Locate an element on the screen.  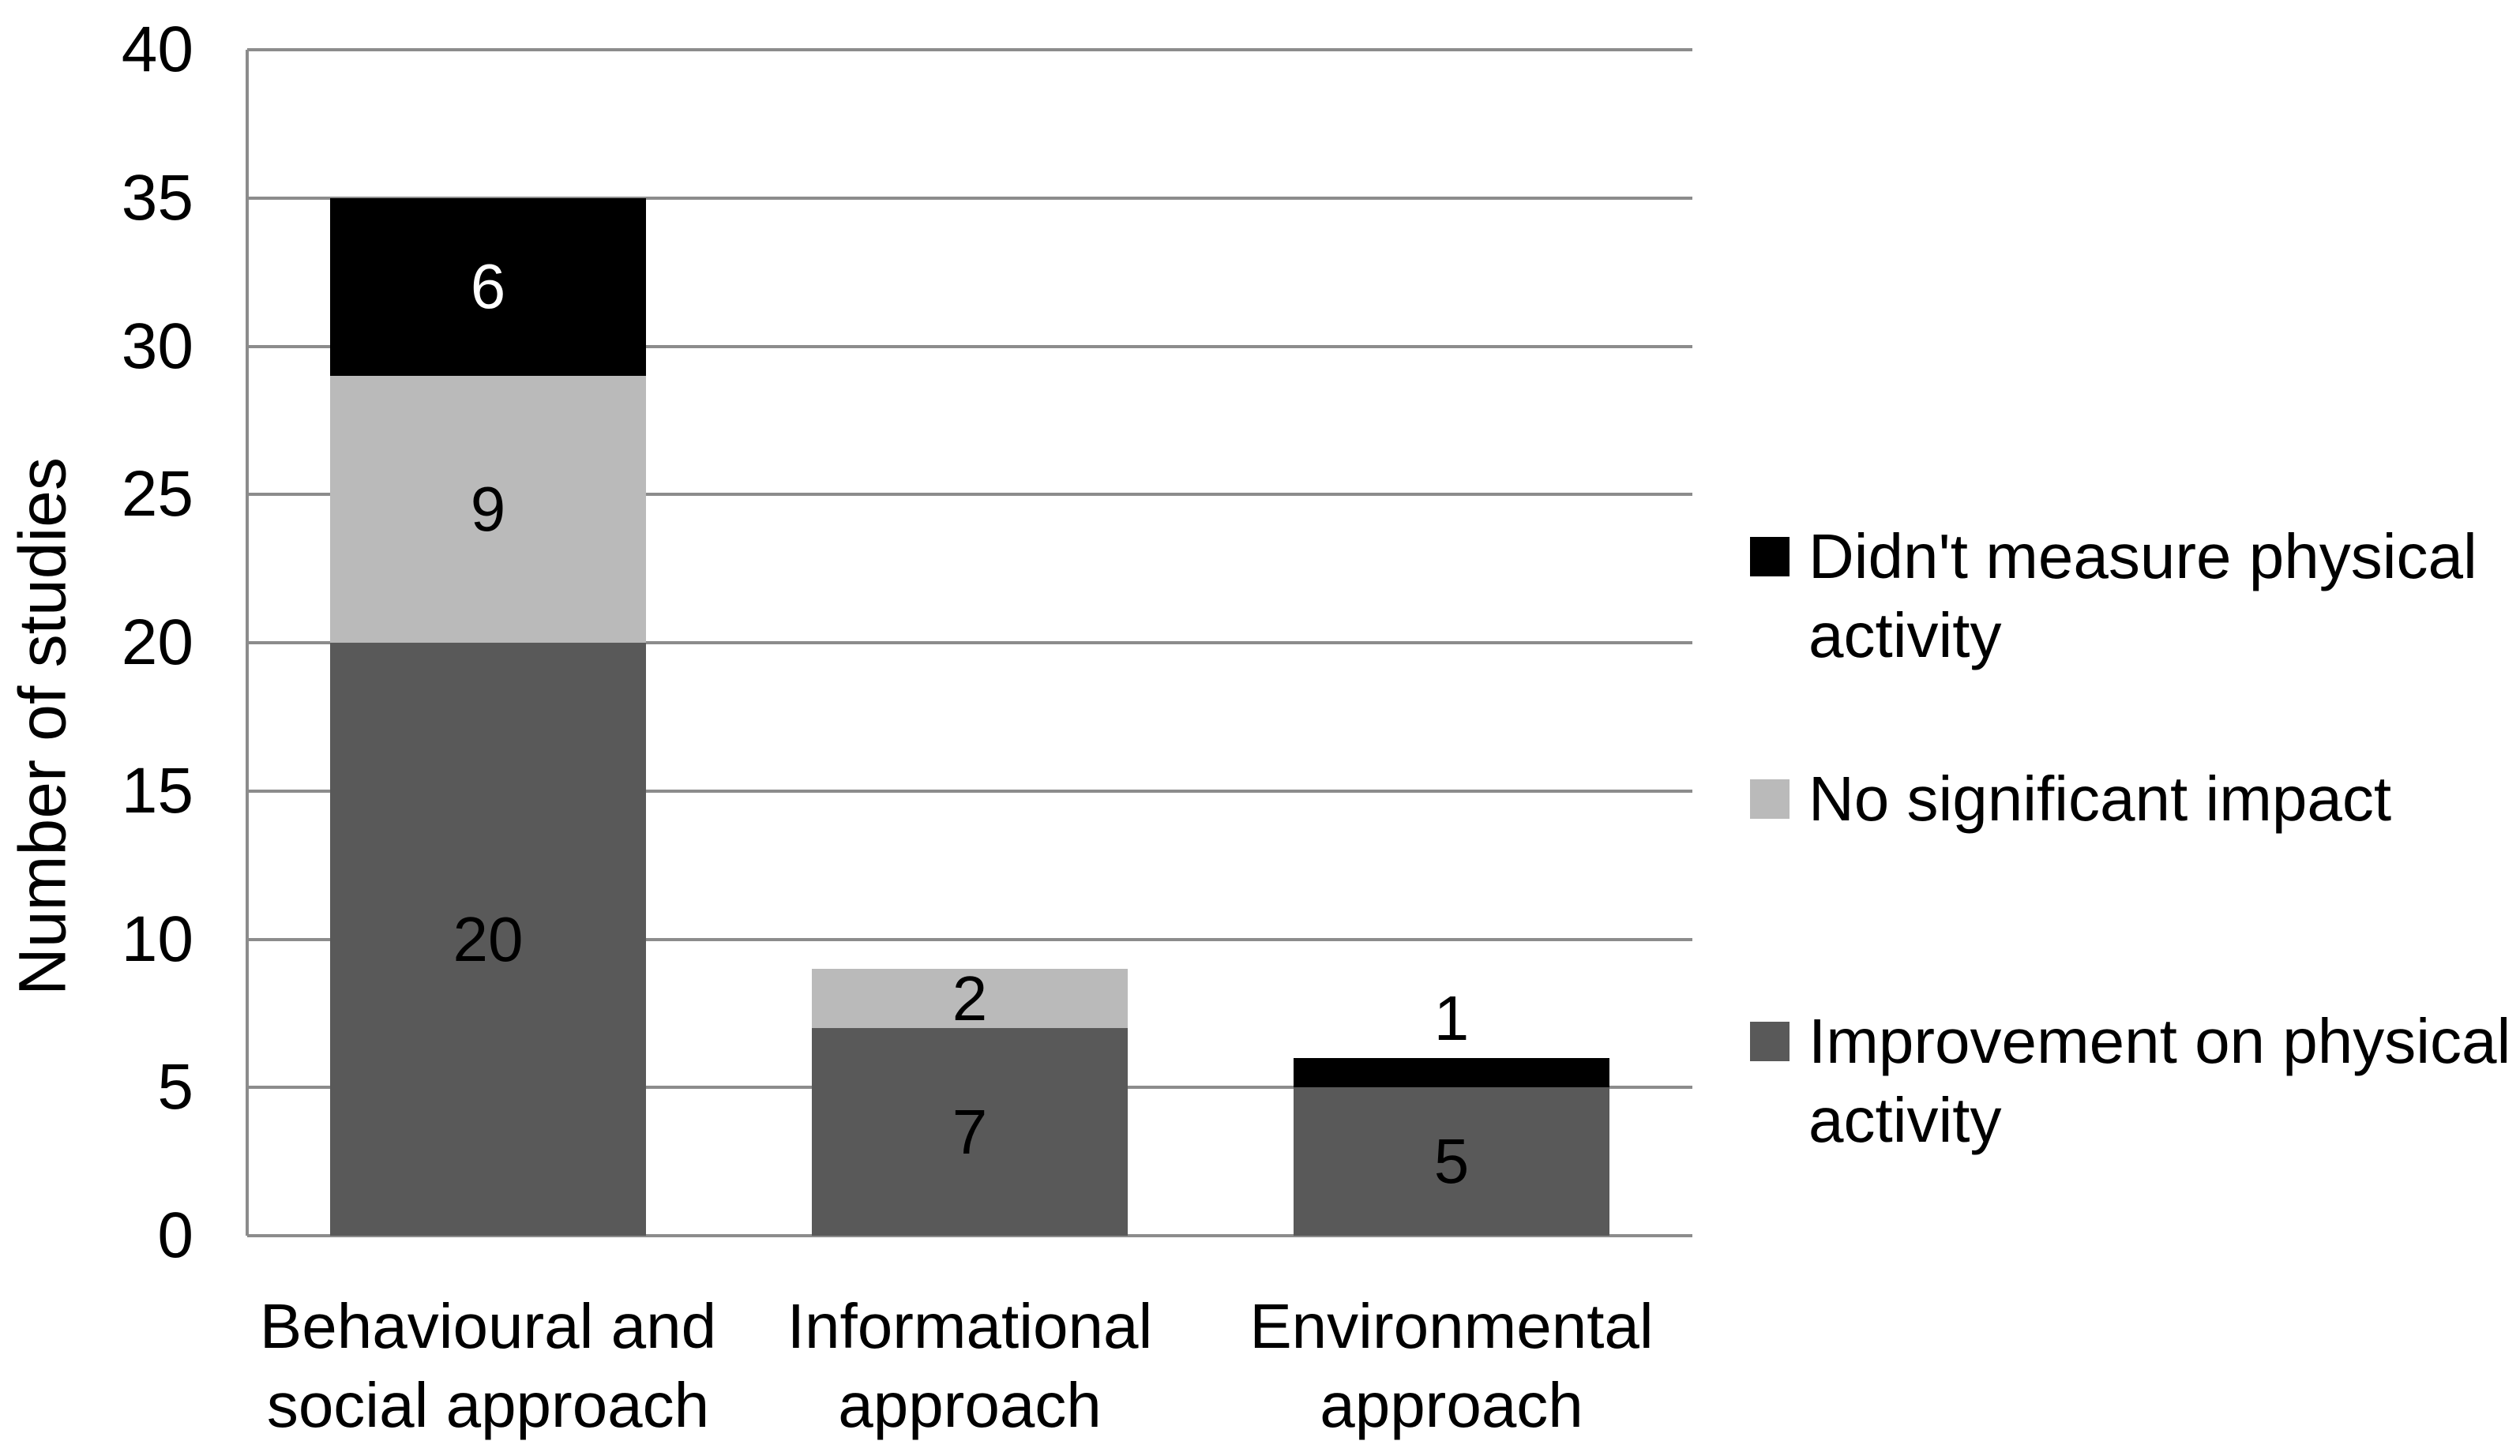
bar-1: 20 9 6 is located at coordinates (488, 643).